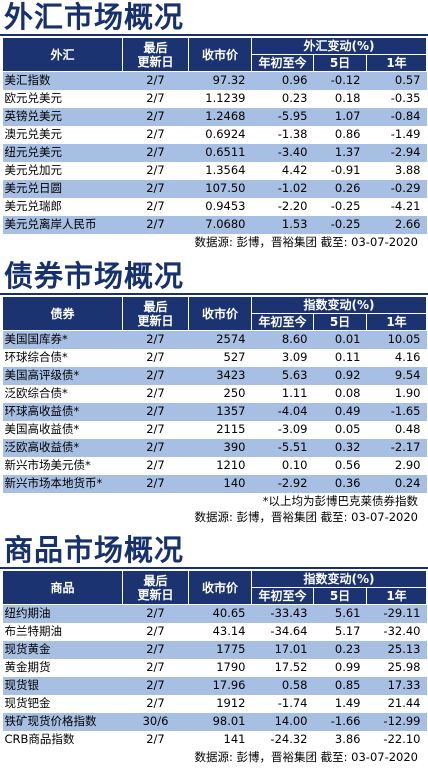 The height and width of the screenshot is (768, 428). I want to click on bond-cell-name: 美国高收益债*, so click(62, 429).